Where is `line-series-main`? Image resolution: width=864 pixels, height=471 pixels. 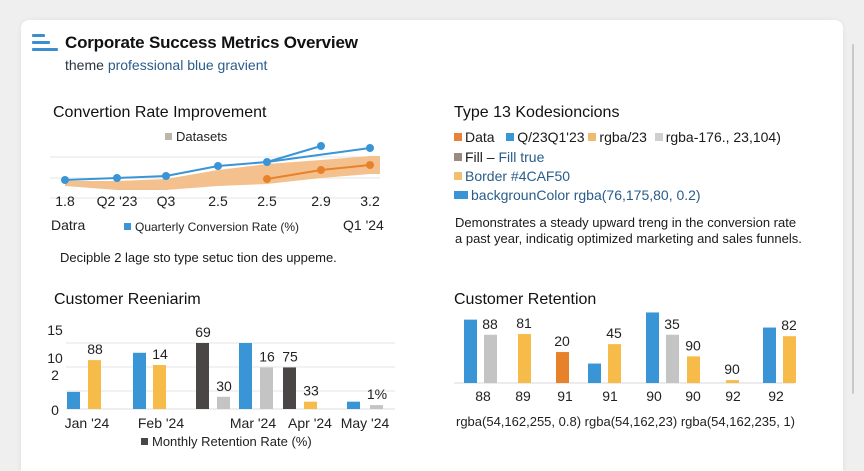
line-series-main is located at coordinates (217, 164).